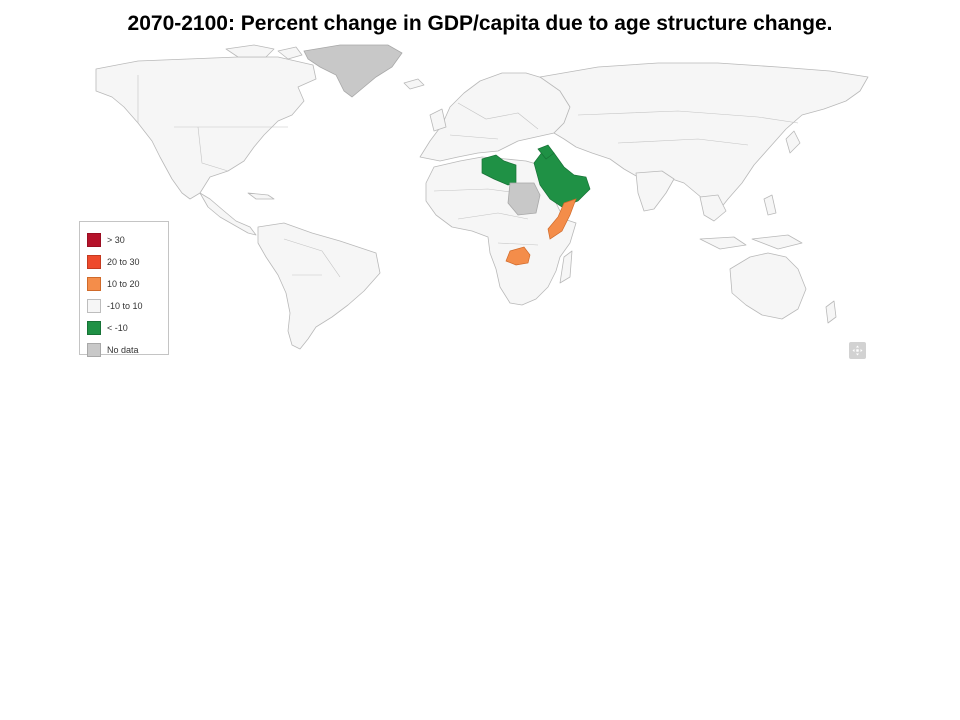 This screenshot has height=720, width=960. I want to click on zoom-reset-button, so click(857, 350).